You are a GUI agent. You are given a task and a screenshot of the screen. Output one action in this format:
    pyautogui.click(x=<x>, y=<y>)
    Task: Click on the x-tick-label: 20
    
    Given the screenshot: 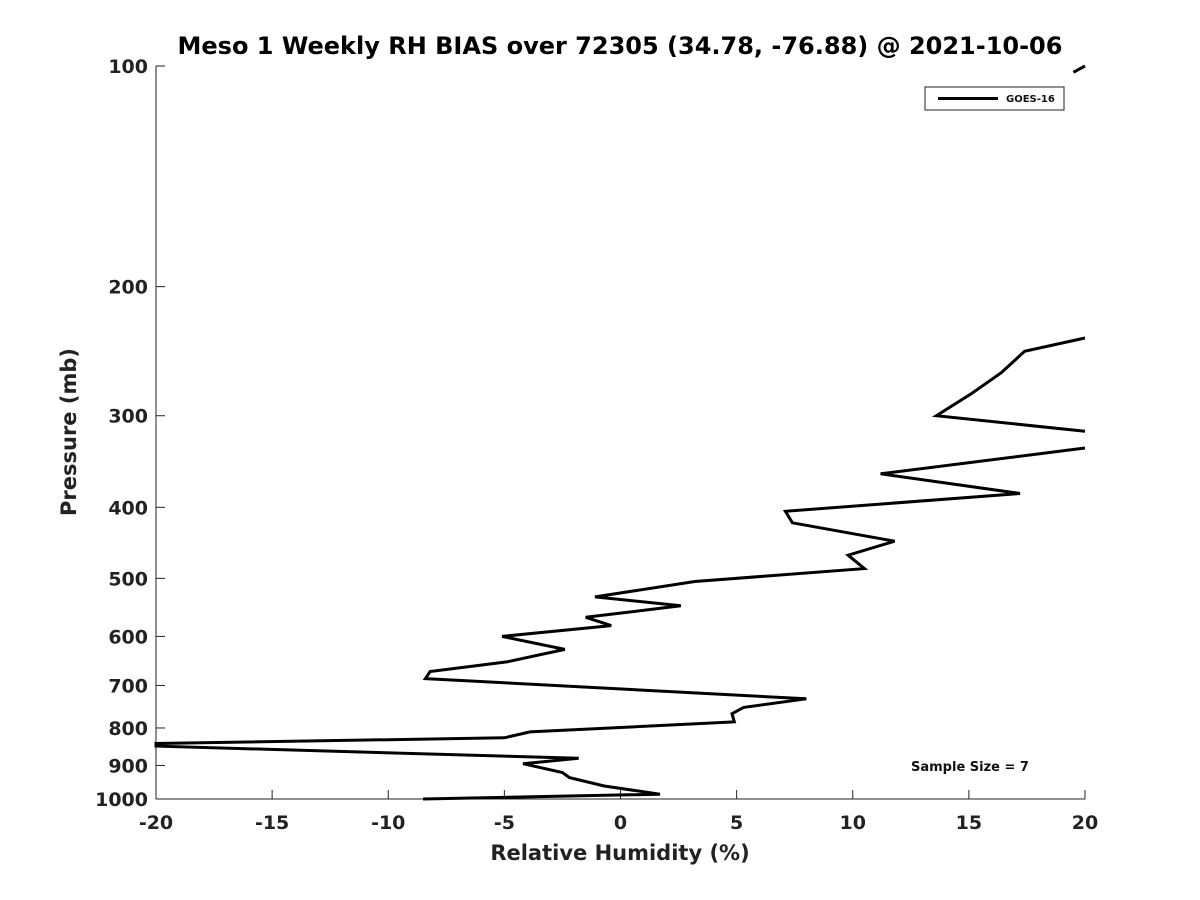 What is the action you would take?
    pyautogui.click(x=1085, y=823)
    